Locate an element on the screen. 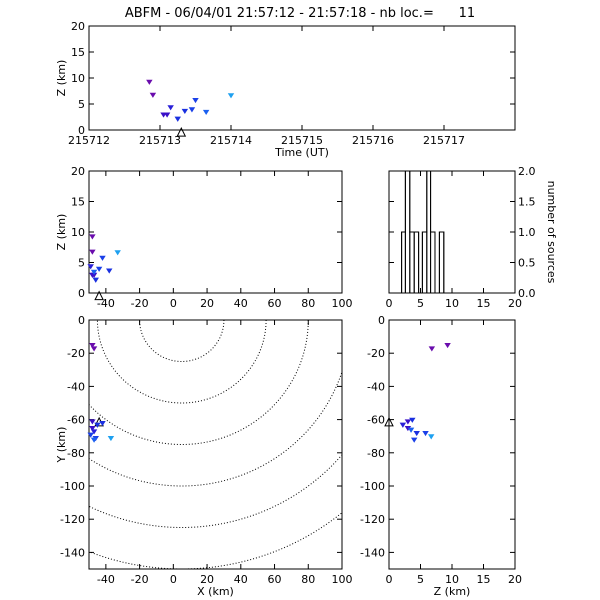  x-tick-label: 40 is located at coordinates (241, 303).